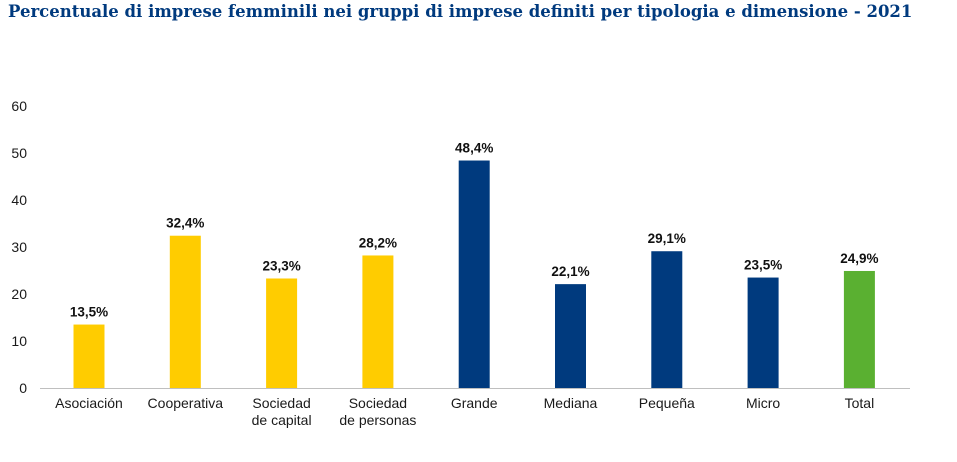 Image resolution: width=957 pixels, height=462 pixels. Describe the element at coordinates (185, 223) in the screenshot. I see `data-label: 32,4%` at that location.